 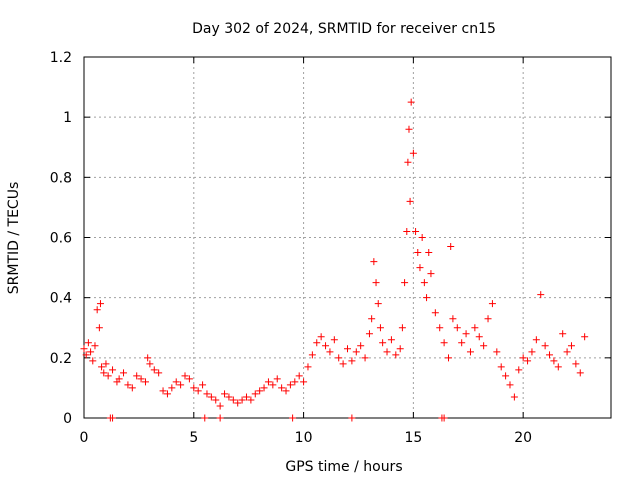 What do you see at coordinates (304, 438) in the screenshot?
I see `x-tick-label: 10` at bounding box center [304, 438].